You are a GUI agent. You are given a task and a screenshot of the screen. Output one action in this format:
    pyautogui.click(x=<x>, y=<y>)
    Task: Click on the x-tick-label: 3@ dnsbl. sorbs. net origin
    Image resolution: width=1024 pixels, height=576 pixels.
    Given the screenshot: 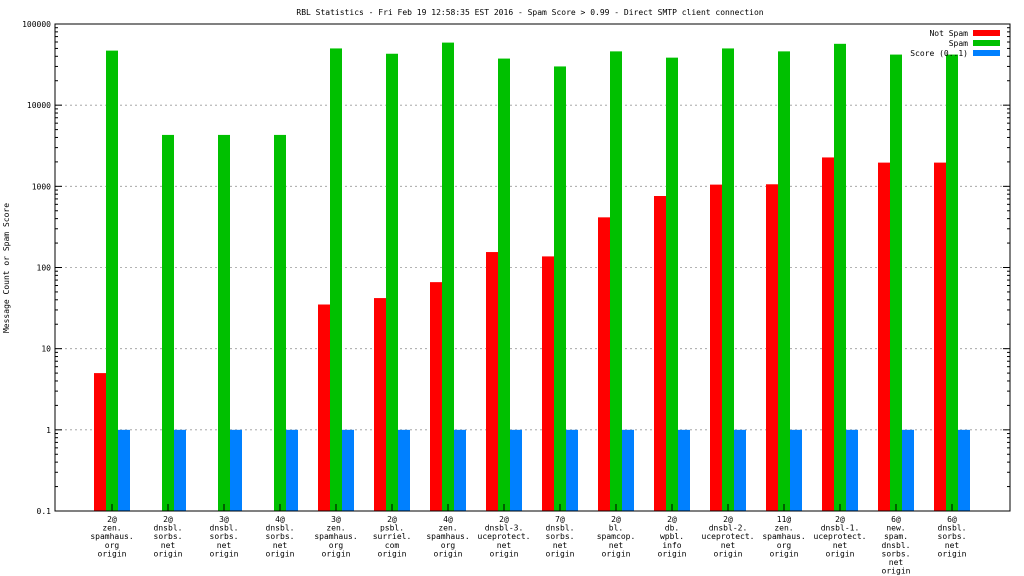 What is the action you would take?
    pyautogui.click(x=224, y=536)
    